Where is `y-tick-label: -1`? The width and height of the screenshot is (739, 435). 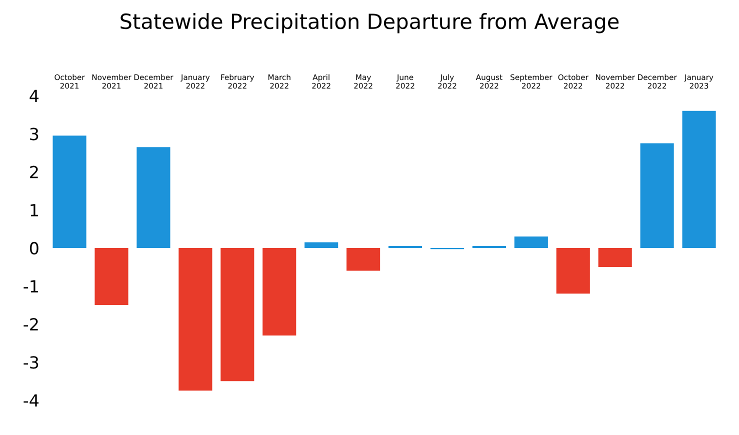
y-tick-label: -1 is located at coordinates (31, 286).